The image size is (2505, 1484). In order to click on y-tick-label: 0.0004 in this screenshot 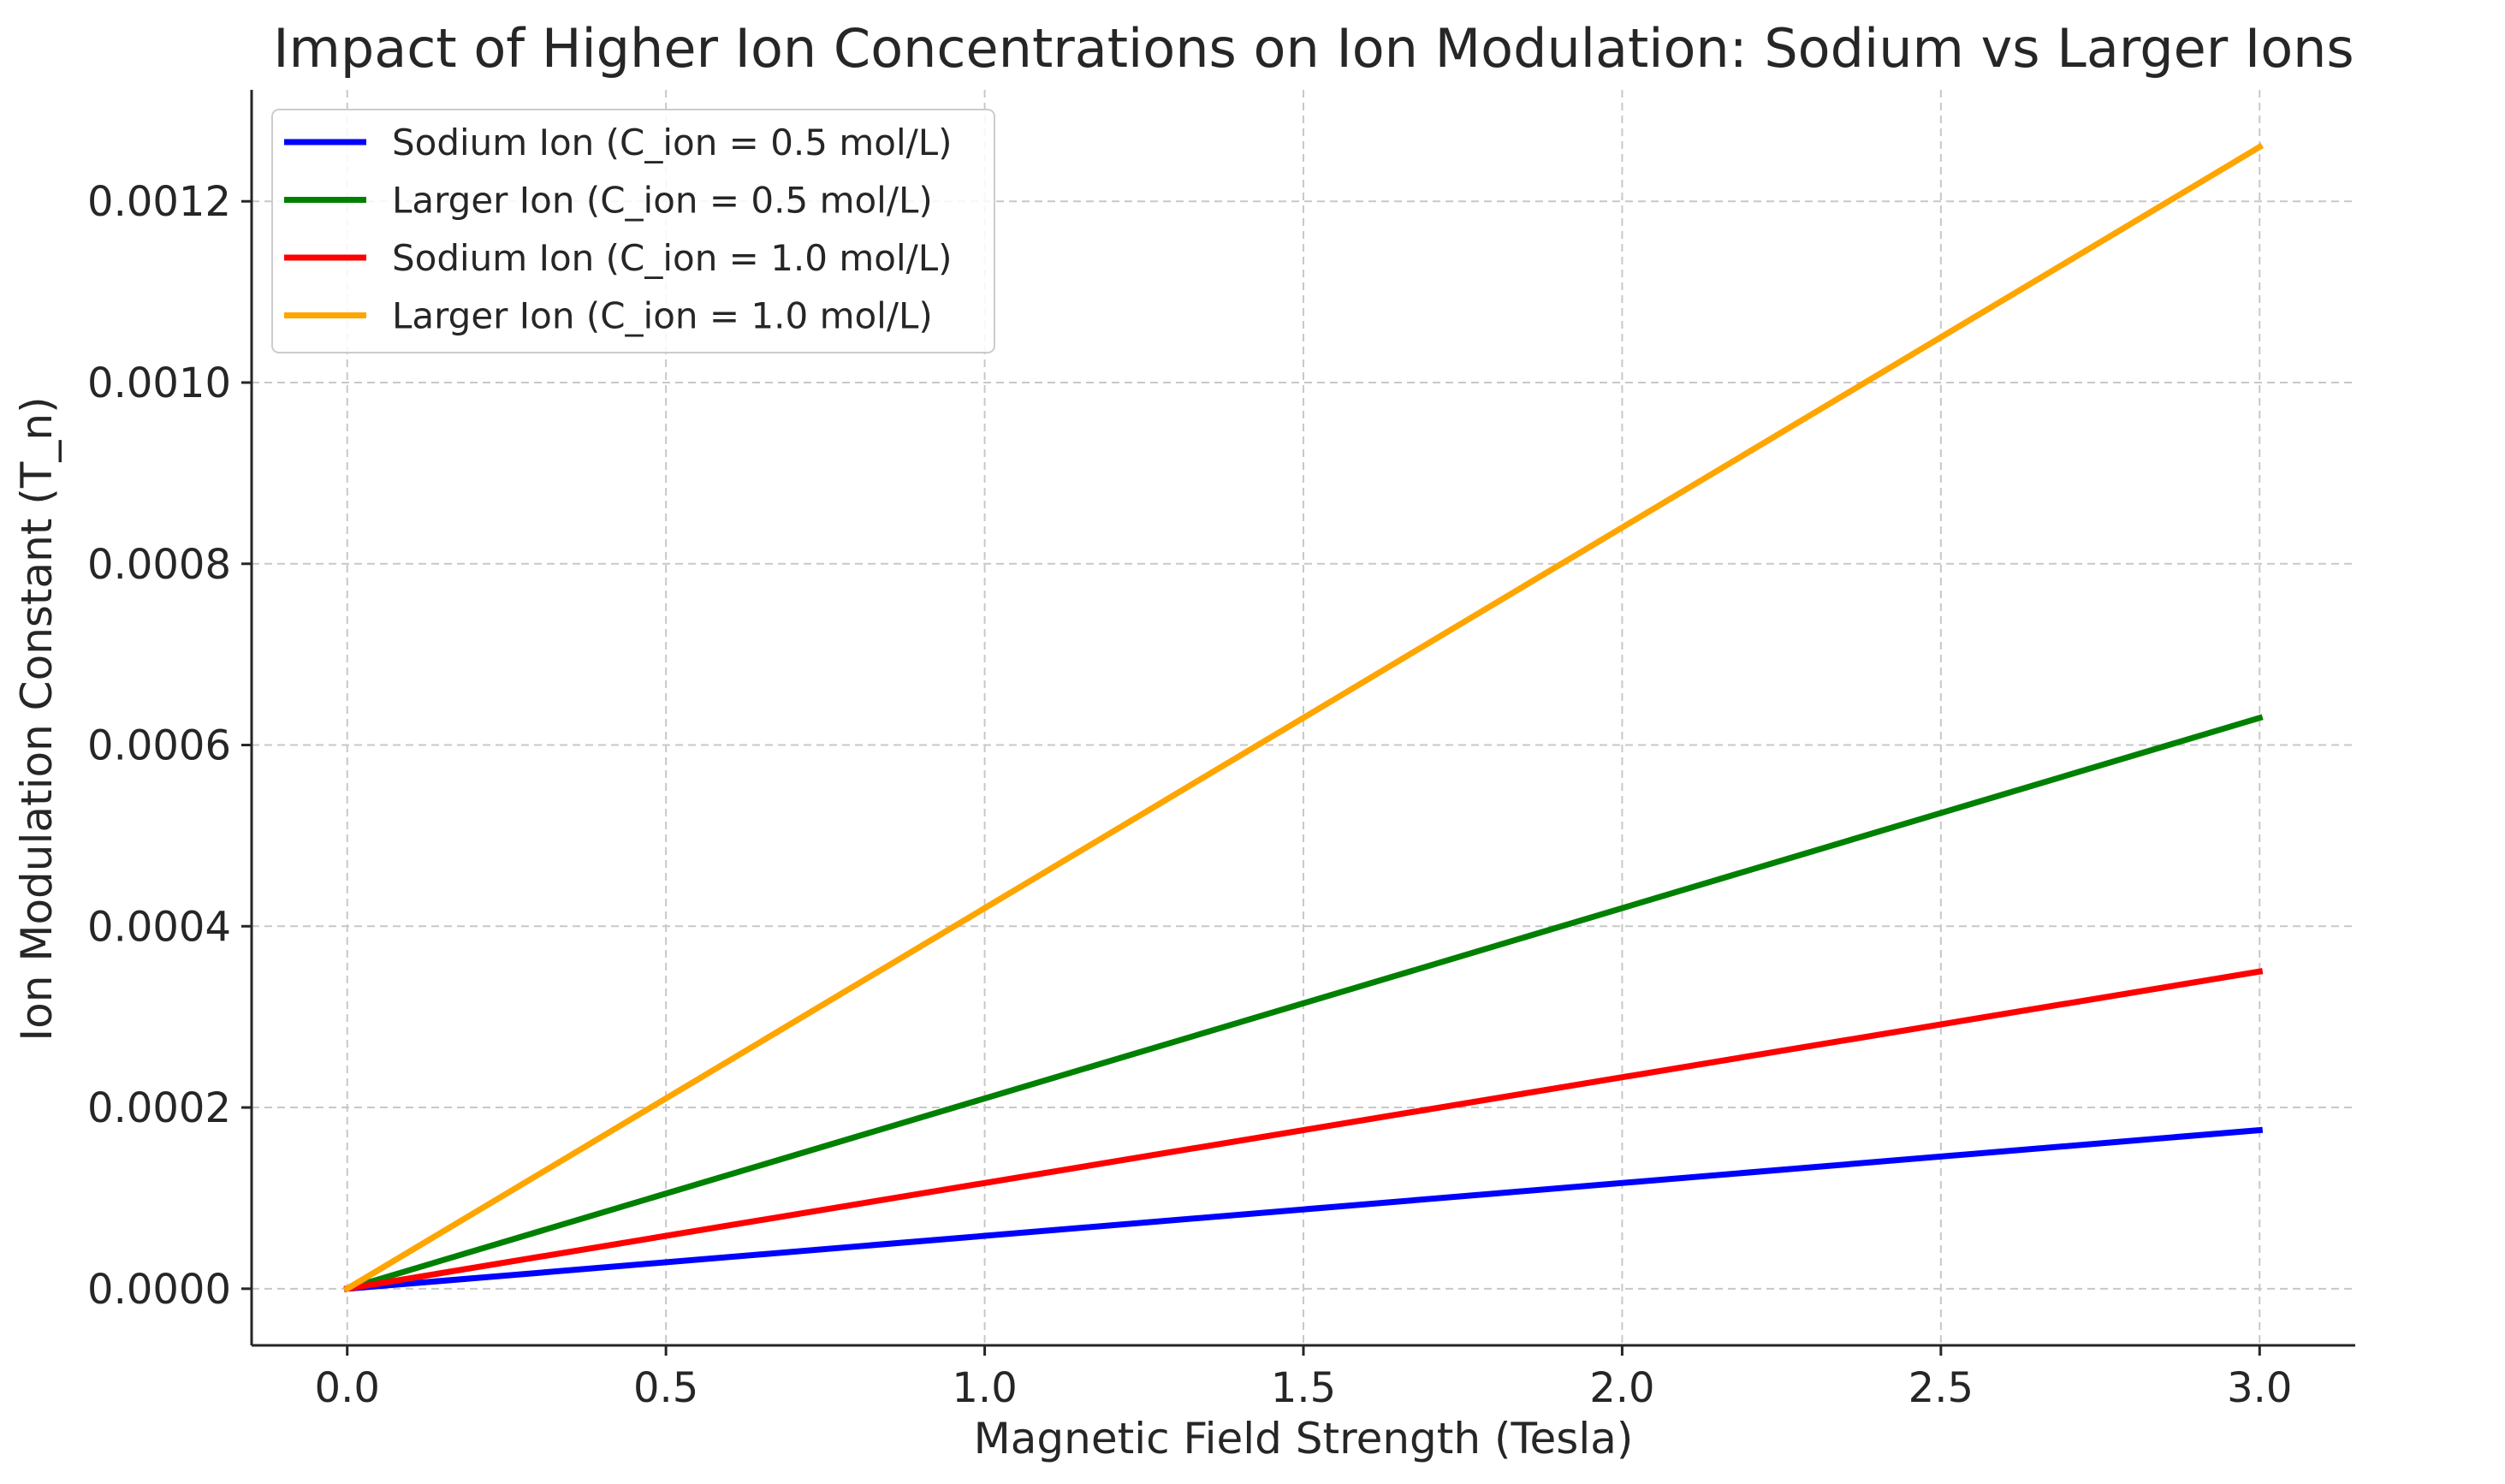, I will do `click(159, 927)`.